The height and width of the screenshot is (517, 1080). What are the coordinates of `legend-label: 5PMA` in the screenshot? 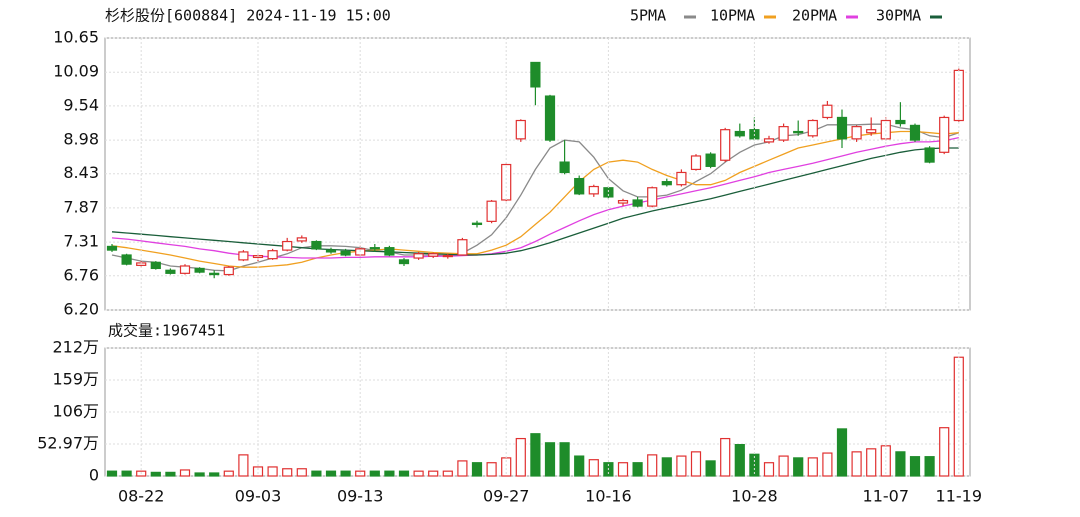 It's located at (648, 16).